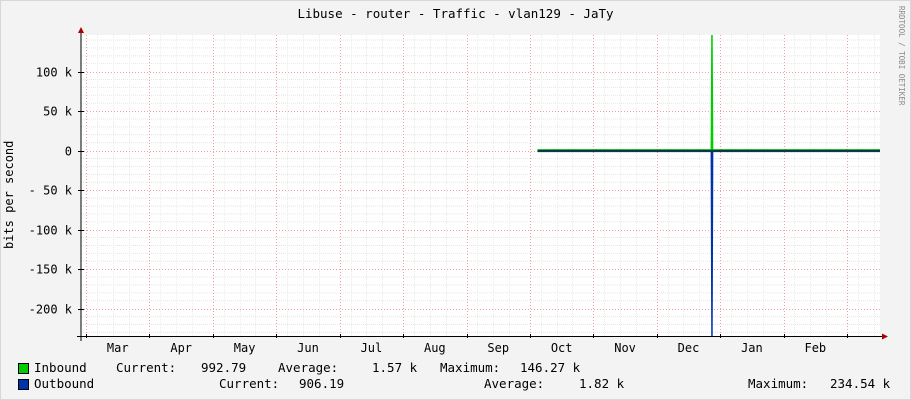 This screenshot has height=400, width=911. What do you see at coordinates (51, 310) in the screenshot?
I see `y-tick-label: -200 k` at bounding box center [51, 310].